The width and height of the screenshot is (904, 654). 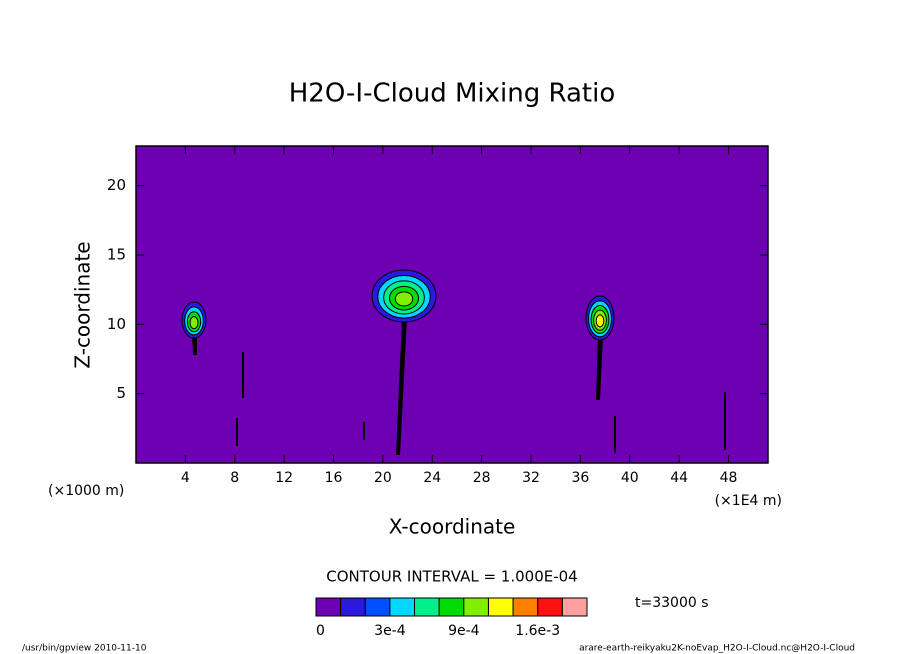 I want to click on x-axis-label: X-coordinate, so click(x=452, y=527).